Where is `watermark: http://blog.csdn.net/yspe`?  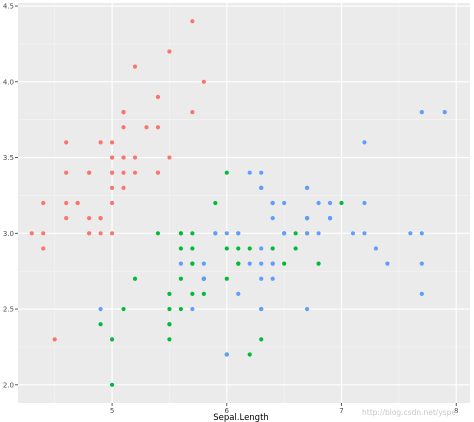
watermark: http://blog.csdn.net/yspe is located at coordinates (409, 412).